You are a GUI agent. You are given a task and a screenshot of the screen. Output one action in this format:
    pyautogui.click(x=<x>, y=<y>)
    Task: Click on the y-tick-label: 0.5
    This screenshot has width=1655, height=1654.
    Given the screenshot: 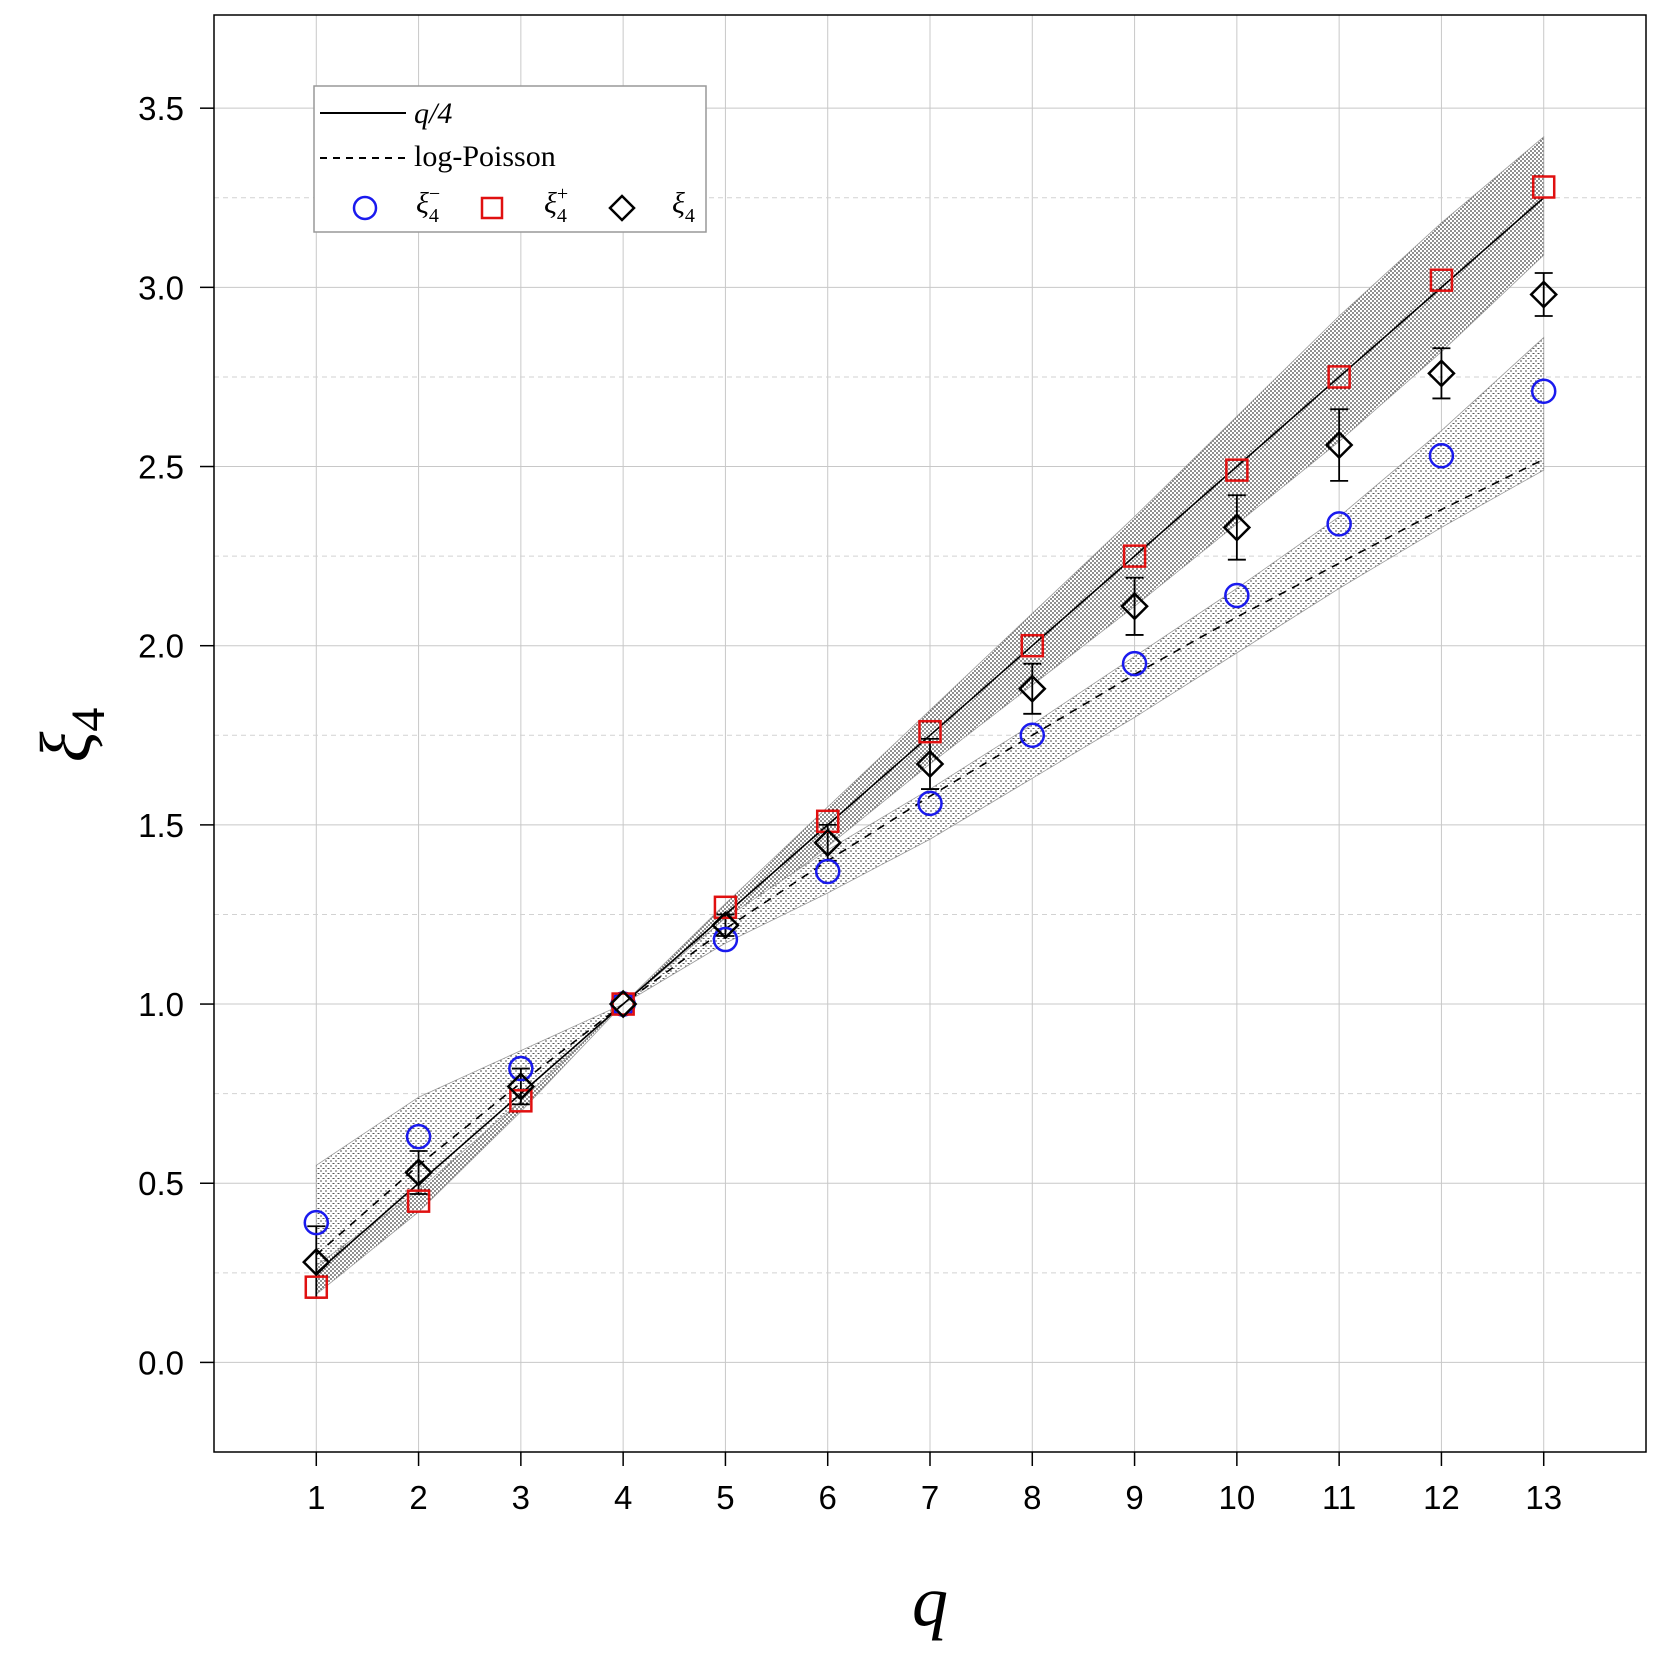 What is the action you would take?
    pyautogui.click(x=161, y=1183)
    